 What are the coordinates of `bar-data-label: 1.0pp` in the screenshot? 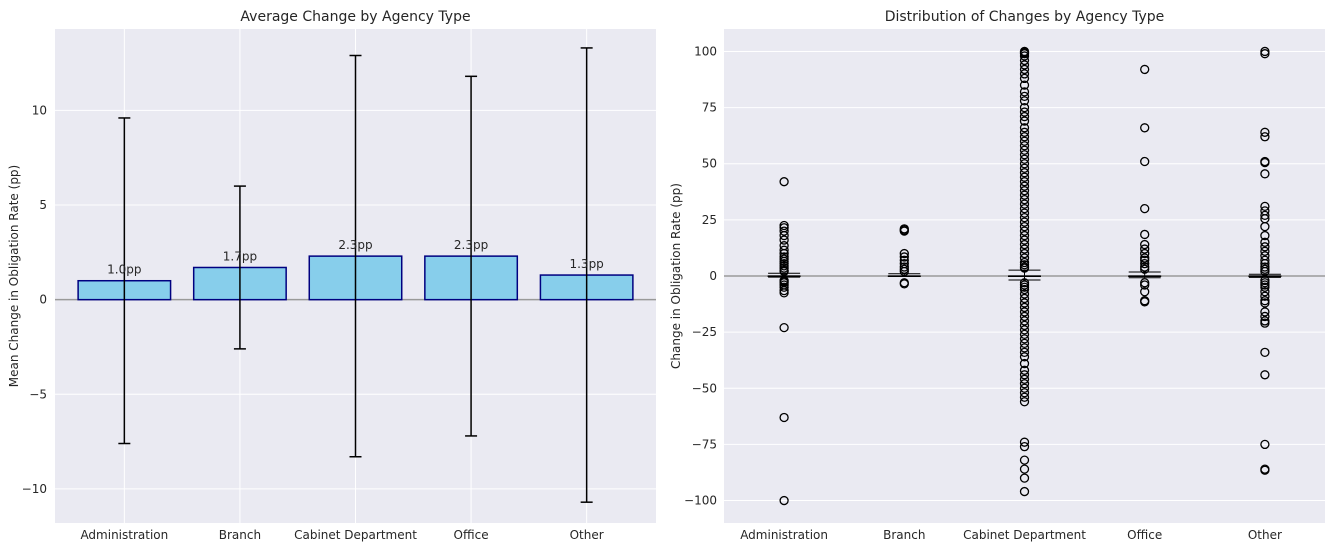 It's located at (124, 270).